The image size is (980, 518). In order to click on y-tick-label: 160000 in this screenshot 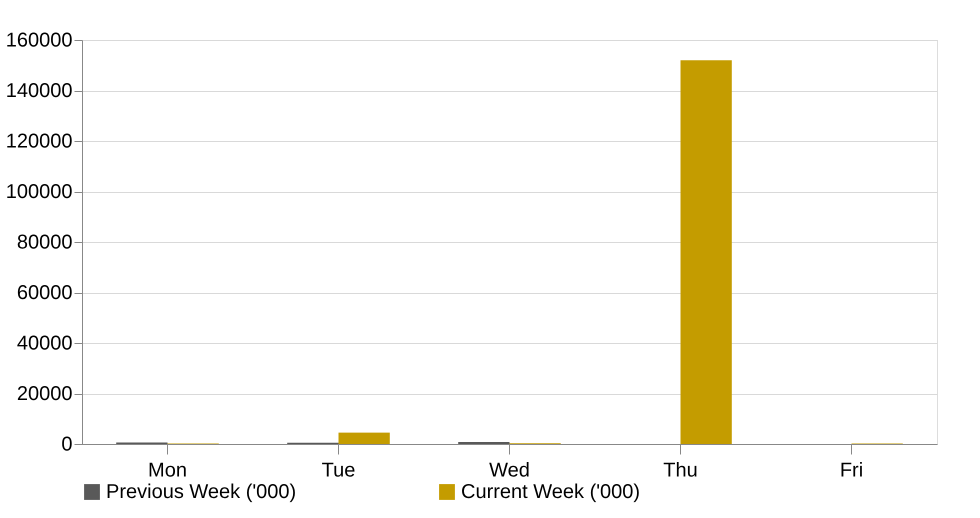, I will do `click(39, 41)`.